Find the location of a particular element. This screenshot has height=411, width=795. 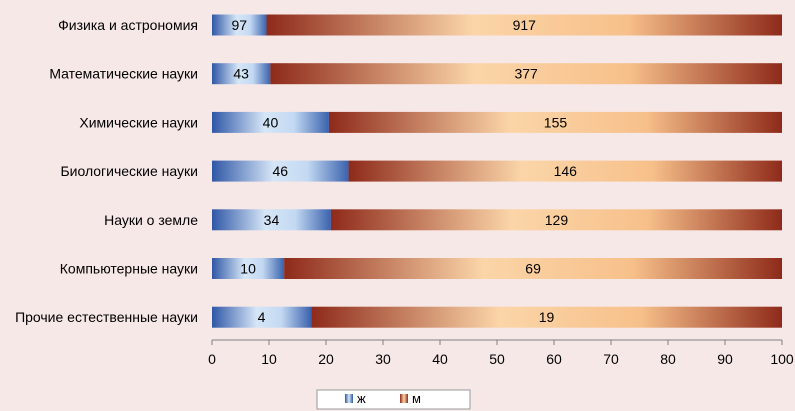

x-tick-label: 30 is located at coordinates (383, 359).